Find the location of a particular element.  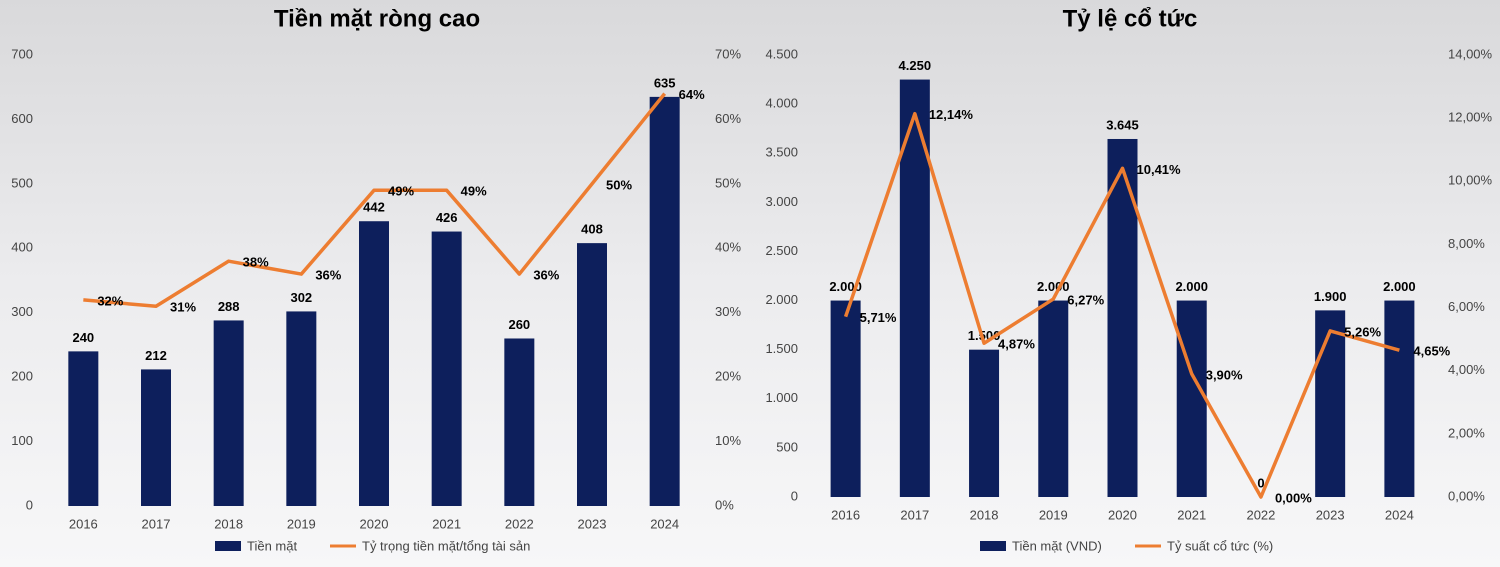

y-tick-label: 700 is located at coordinates (22, 53).